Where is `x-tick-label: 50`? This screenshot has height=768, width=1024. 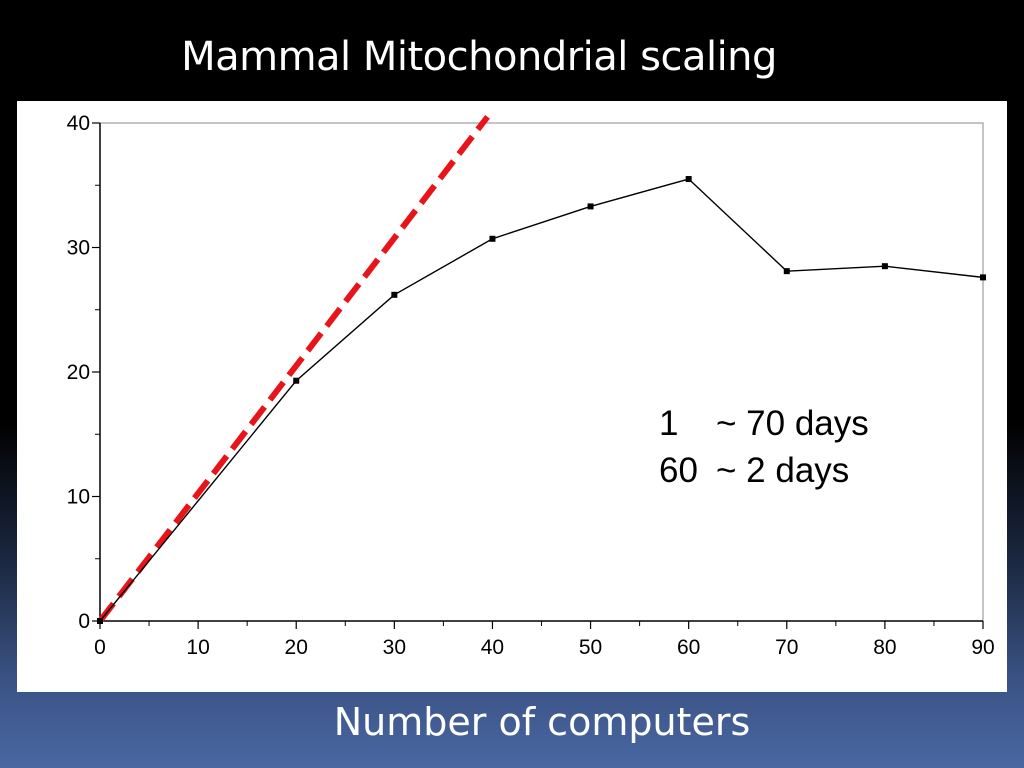 x-tick-label: 50 is located at coordinates (590, 647).